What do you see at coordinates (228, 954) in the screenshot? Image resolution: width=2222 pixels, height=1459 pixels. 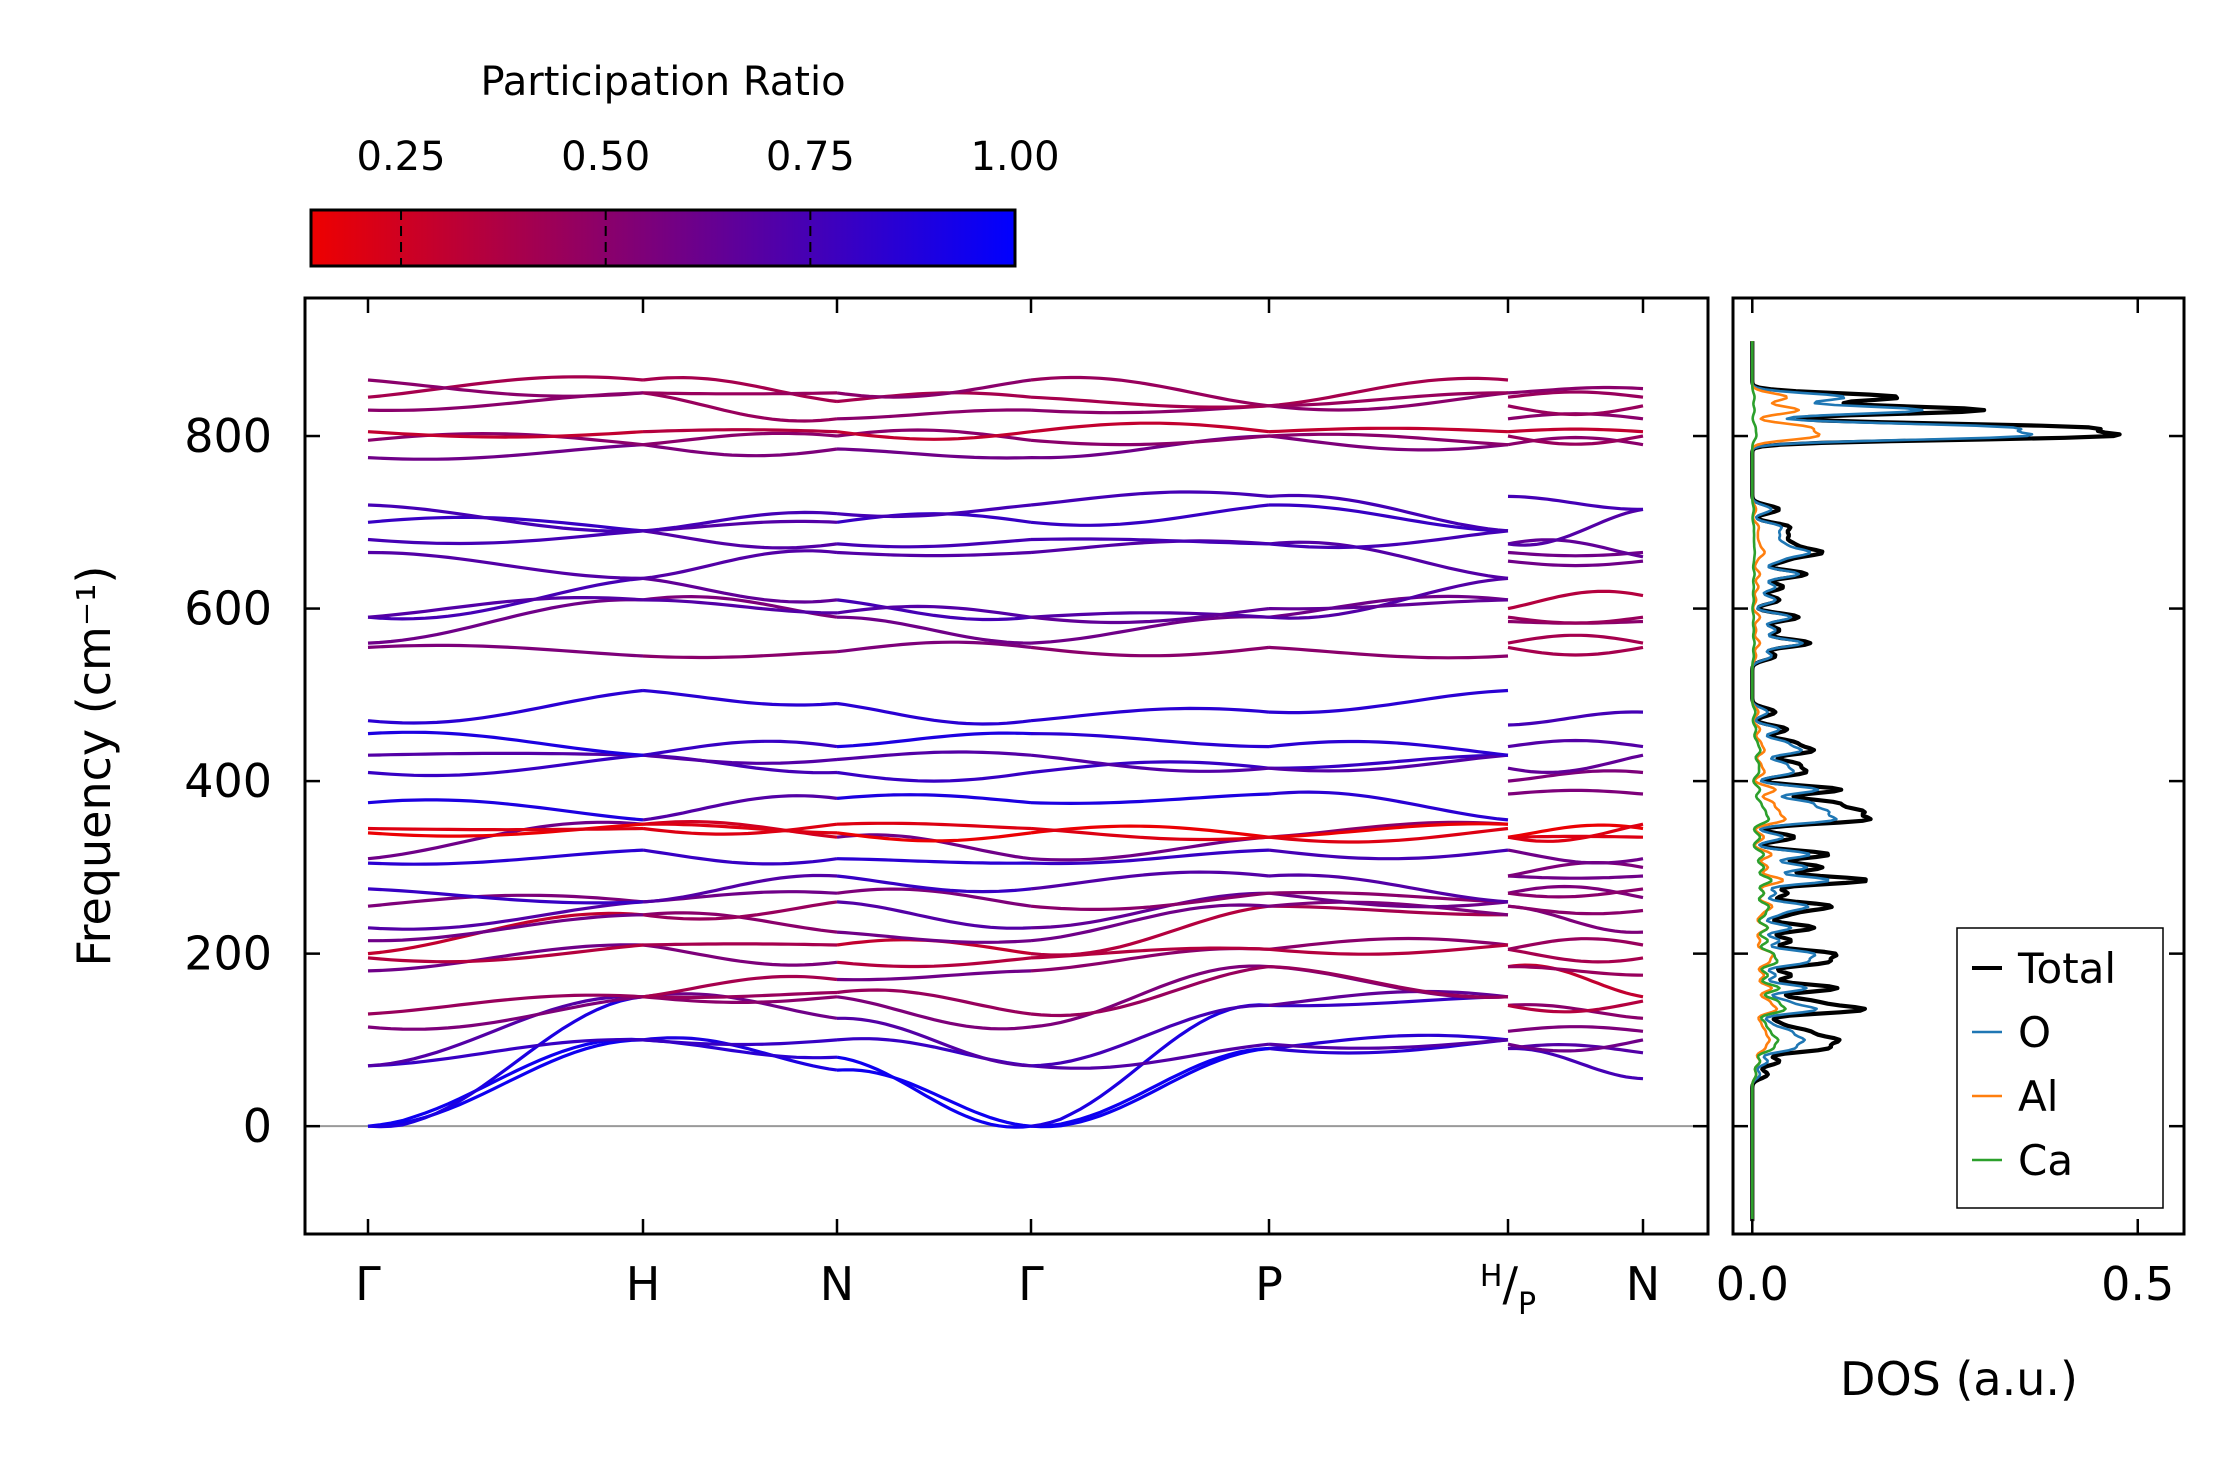 I see `y-tick-label: 200` at bounding box center [228, 954].